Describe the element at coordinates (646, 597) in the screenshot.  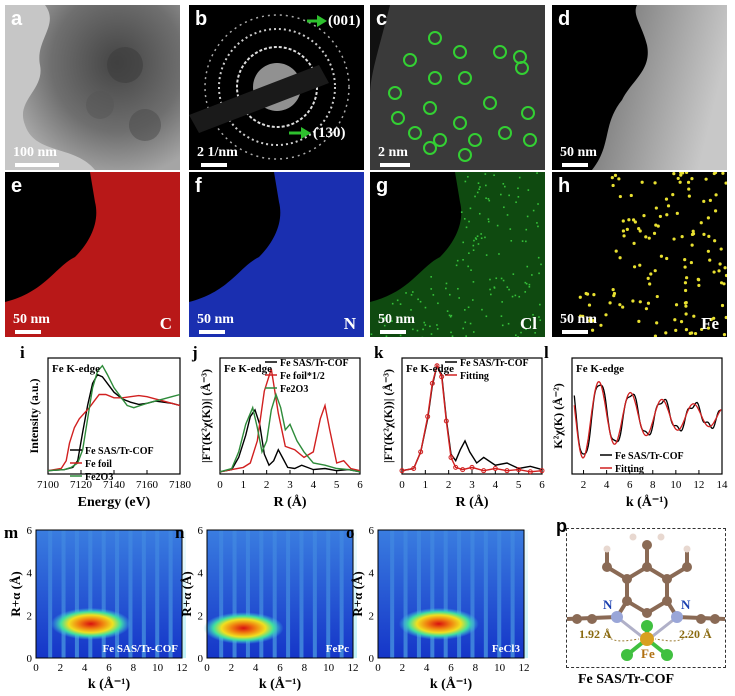
I see `fe-coordination-model` at that location.